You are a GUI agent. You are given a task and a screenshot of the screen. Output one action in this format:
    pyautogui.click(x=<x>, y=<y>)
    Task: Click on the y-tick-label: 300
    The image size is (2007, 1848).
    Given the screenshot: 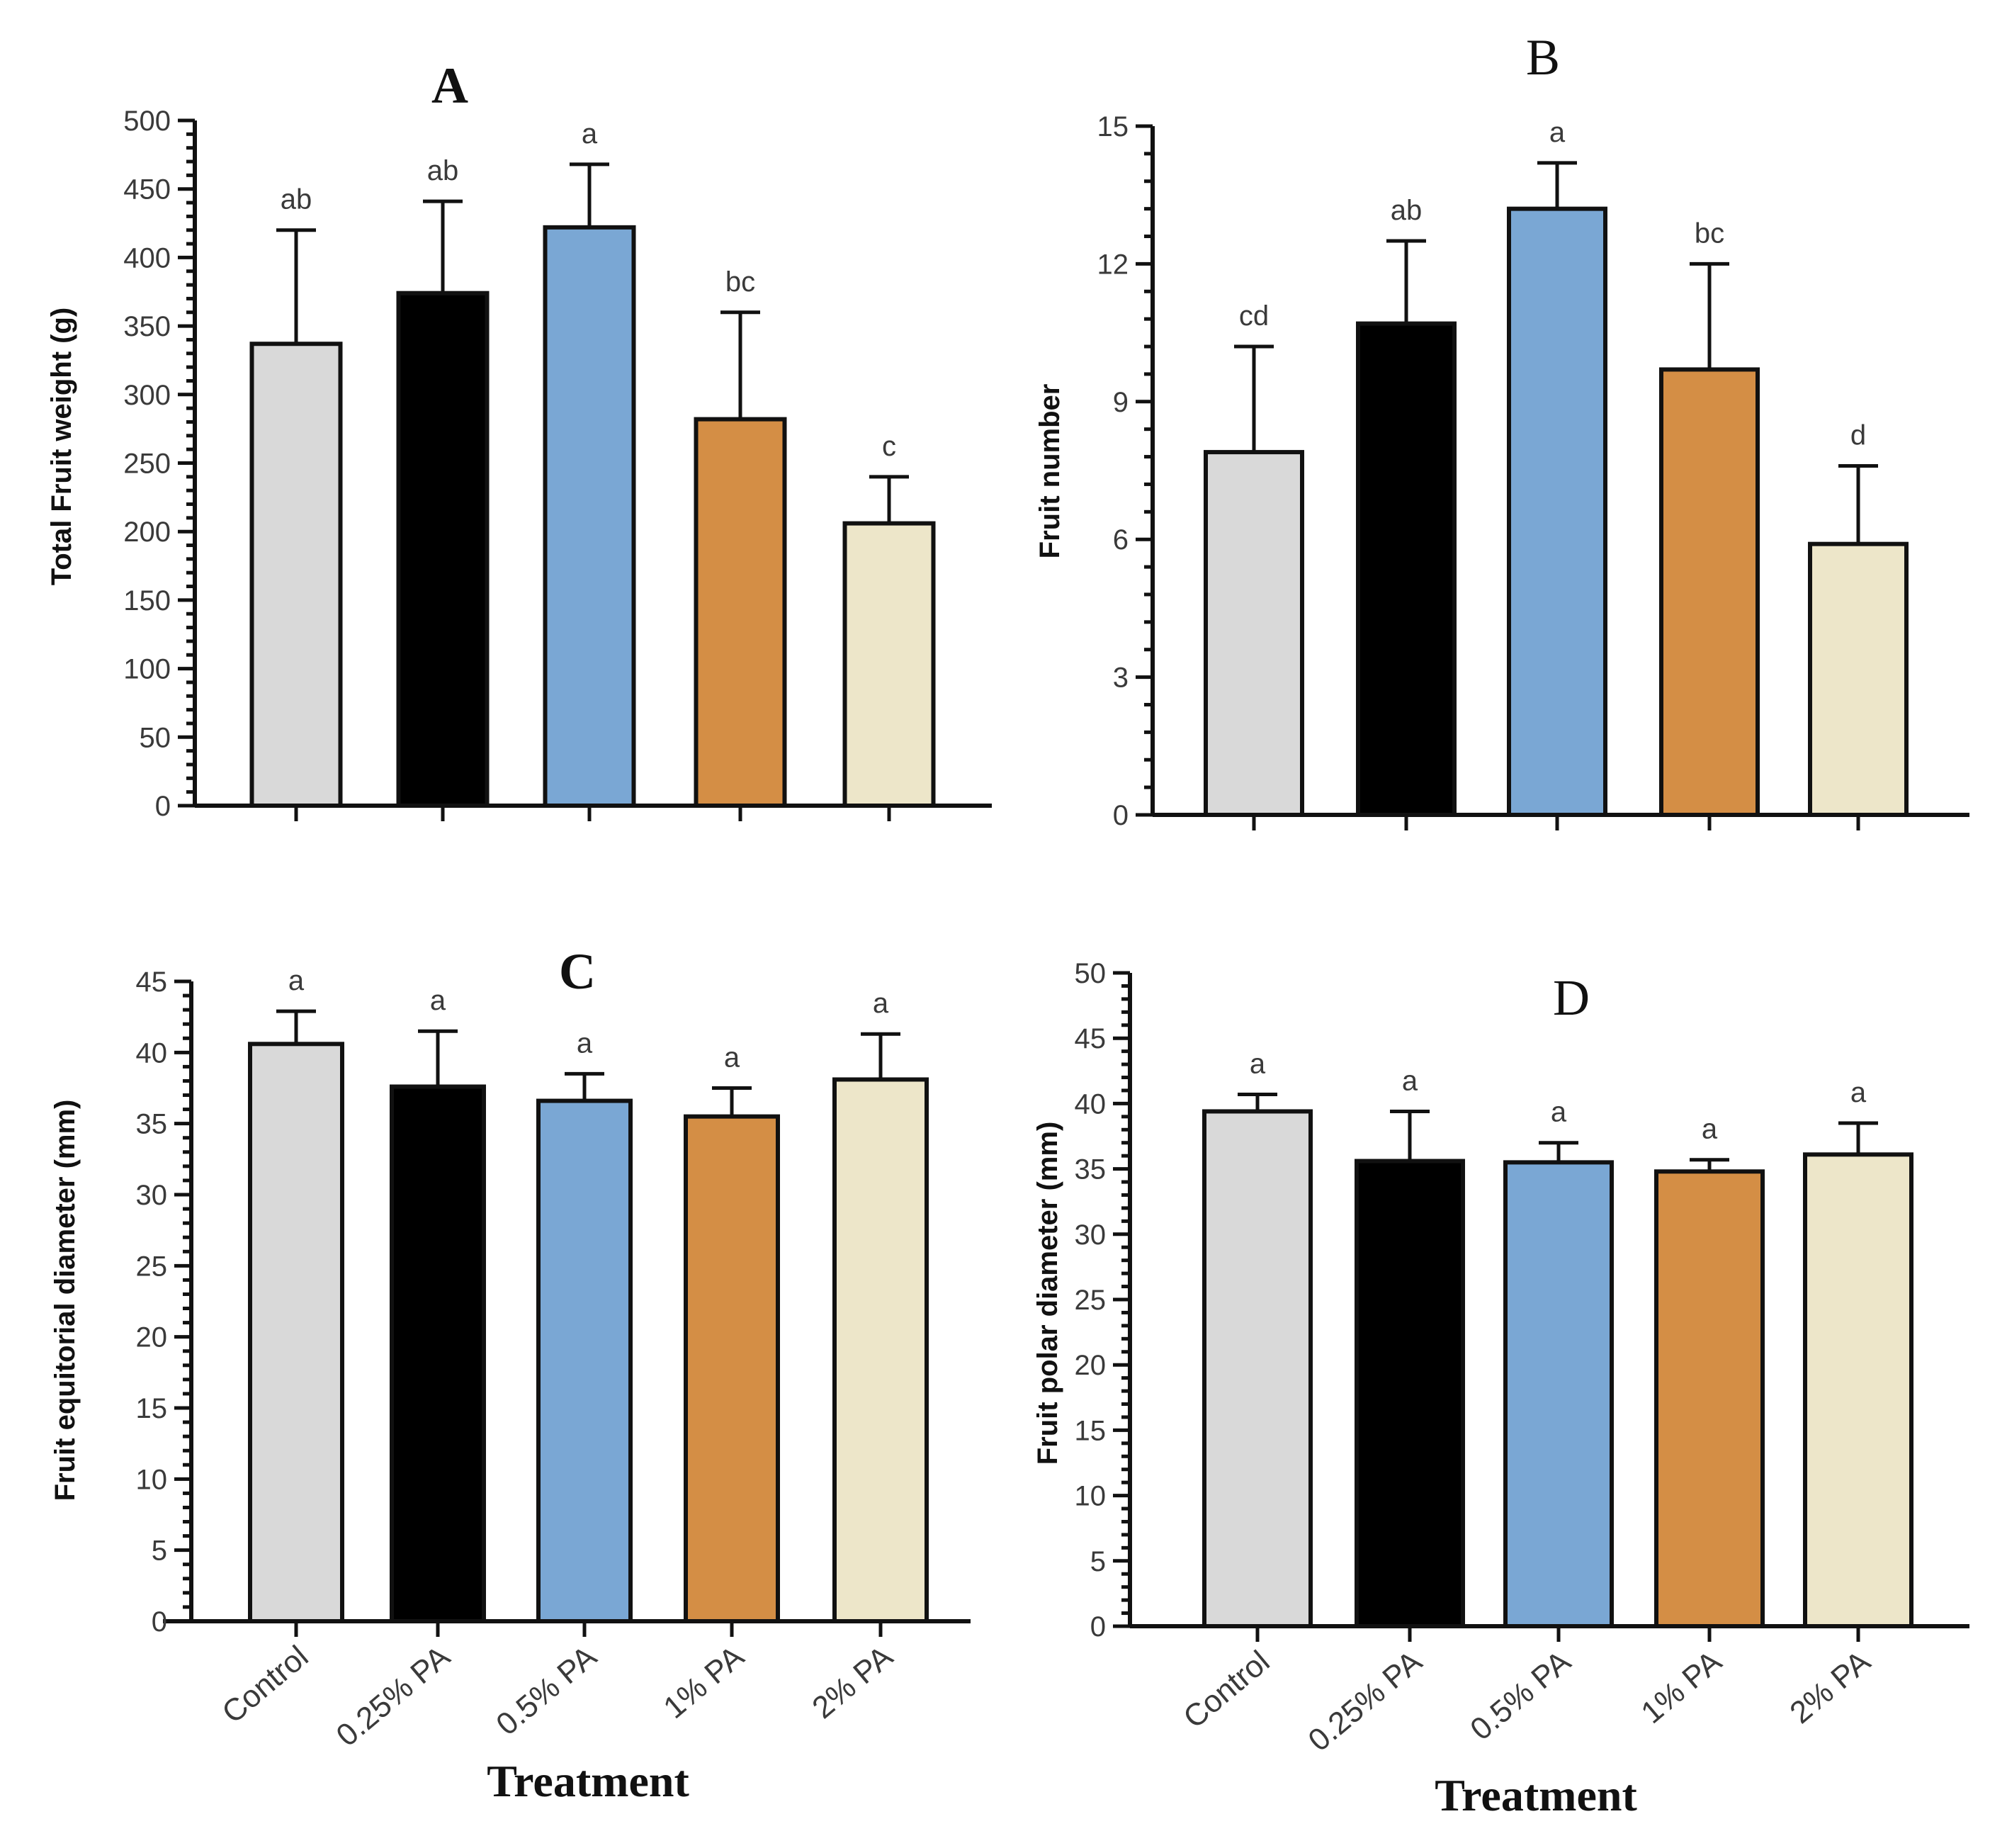 What is the action you would take?
    pyautogui.click(x=147, y=395)
    